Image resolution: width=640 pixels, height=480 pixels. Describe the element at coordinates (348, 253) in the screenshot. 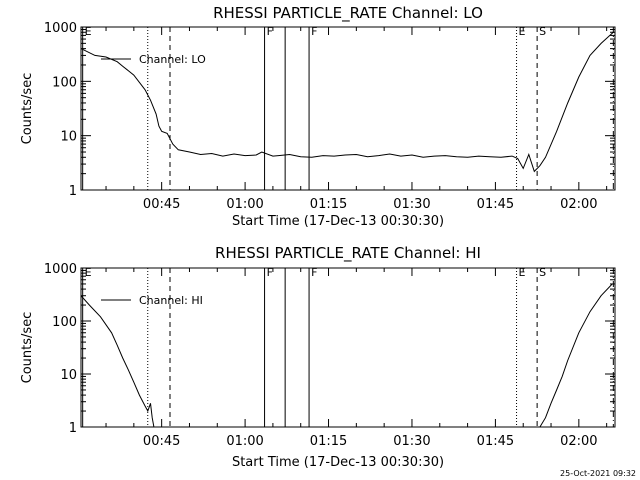

I see `chart-title: RHESSI PARTICLE_RATE Channel: HI` at that location.